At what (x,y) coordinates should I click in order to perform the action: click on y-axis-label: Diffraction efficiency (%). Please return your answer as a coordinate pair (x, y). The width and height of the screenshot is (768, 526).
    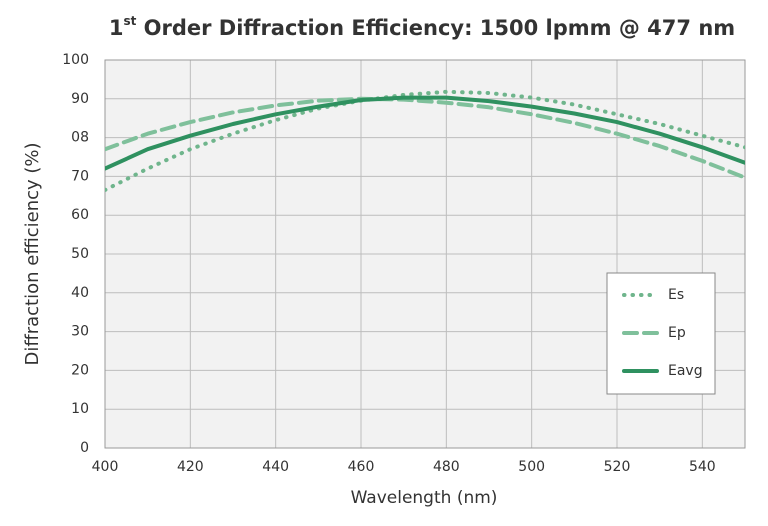
    Looking at the image, I should click on (32, 253).